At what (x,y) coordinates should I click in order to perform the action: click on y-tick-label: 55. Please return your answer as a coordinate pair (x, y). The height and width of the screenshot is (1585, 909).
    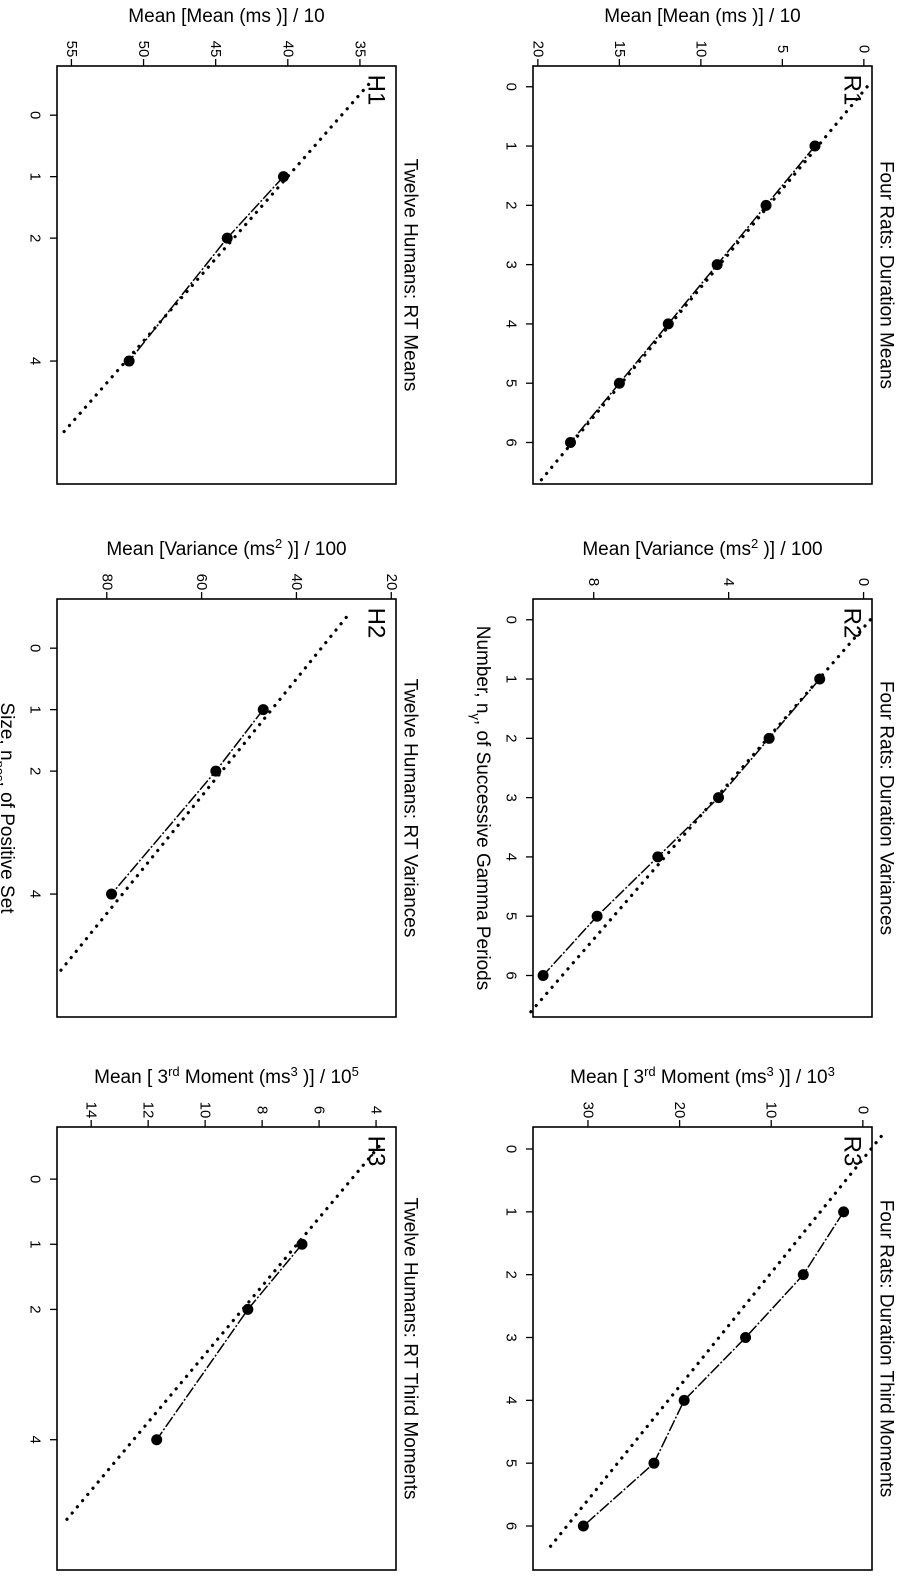
    Looking at the image, I should click on (71, 49).